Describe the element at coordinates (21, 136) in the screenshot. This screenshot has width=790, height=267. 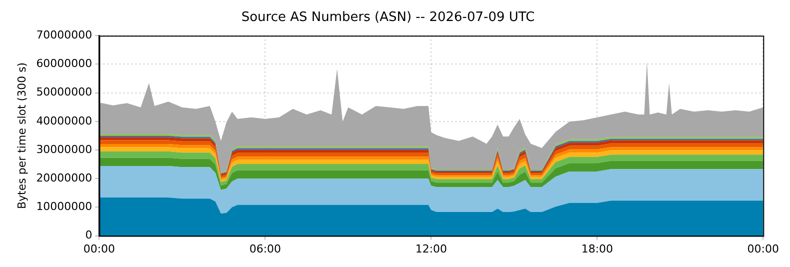
I see `y-axis-title: Bytes per time slot (300 s)` at that location.